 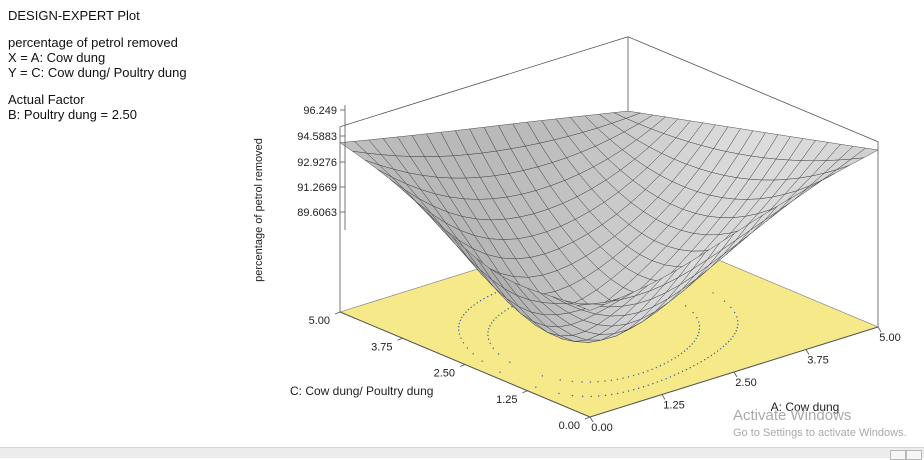 What do you see at coordinates (601, 428) in the screenshot?
I see `x-tick-label: 0.00` at bounding box center [601, 428].